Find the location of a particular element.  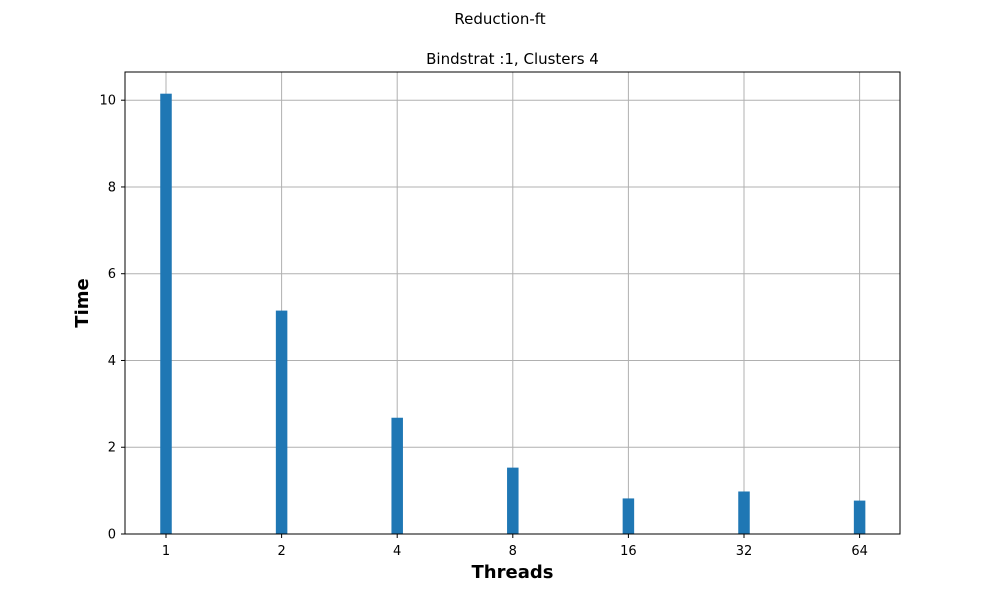

y-tick-label: 6 is located at coordinates (112, 274).